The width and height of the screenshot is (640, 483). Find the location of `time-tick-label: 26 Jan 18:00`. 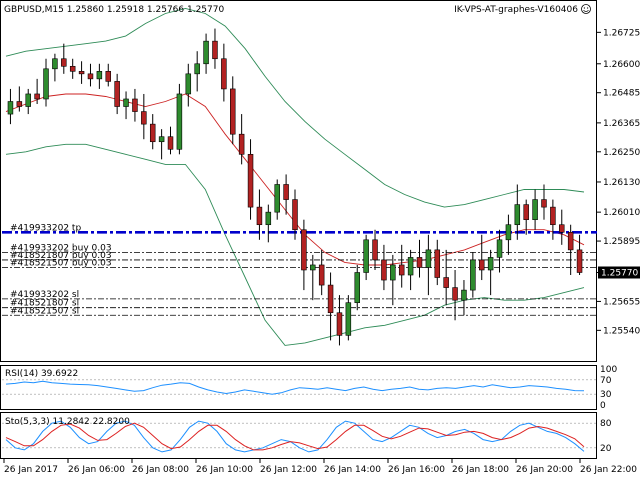

time-tick-label: 26 Jan 18:00 is located at coordinates (480, 470).